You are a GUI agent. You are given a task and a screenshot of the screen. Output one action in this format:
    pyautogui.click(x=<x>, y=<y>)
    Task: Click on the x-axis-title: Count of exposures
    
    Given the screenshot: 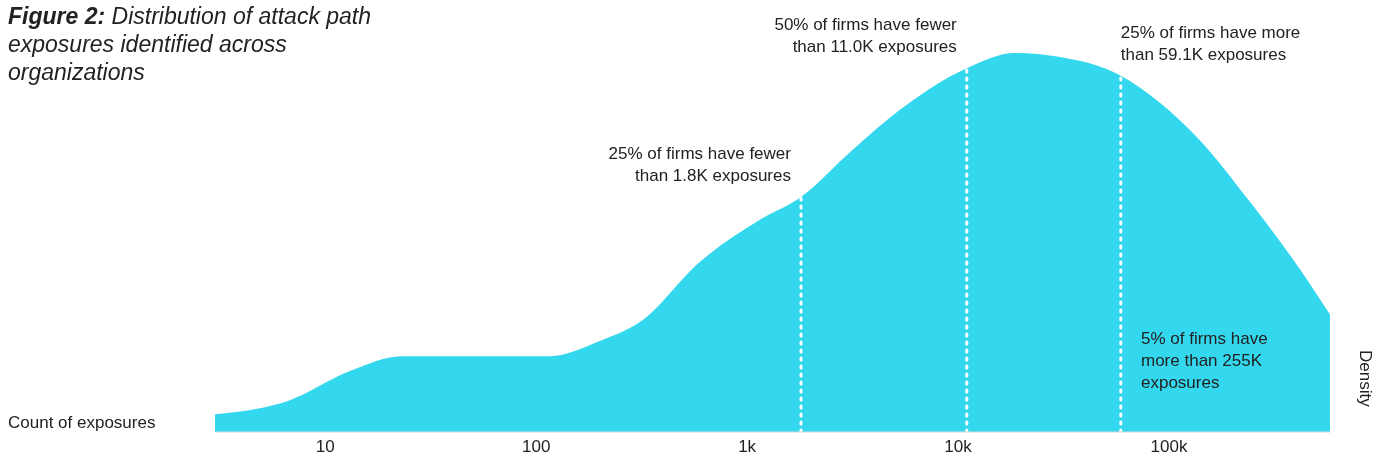 What is the action you would take?
    pyautogui.click(x=82, y=423)
    